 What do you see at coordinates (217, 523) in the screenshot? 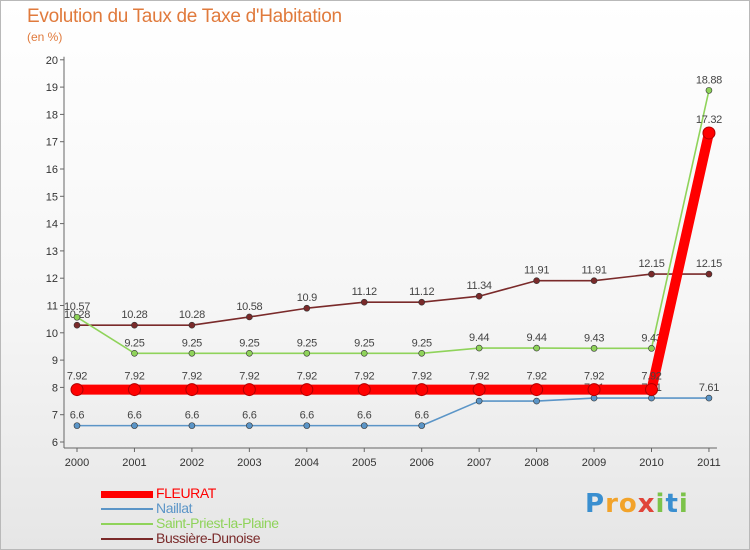
I see `legend-label-saint-priest-la-plaine: Saint-Priest-la-Plaine` at bounding box center [217, 523].